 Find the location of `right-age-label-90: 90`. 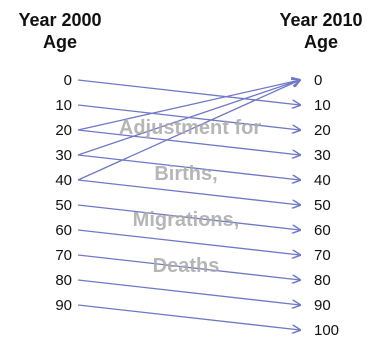

right-age-label-90: 90 is located at coordinates (322, 305).